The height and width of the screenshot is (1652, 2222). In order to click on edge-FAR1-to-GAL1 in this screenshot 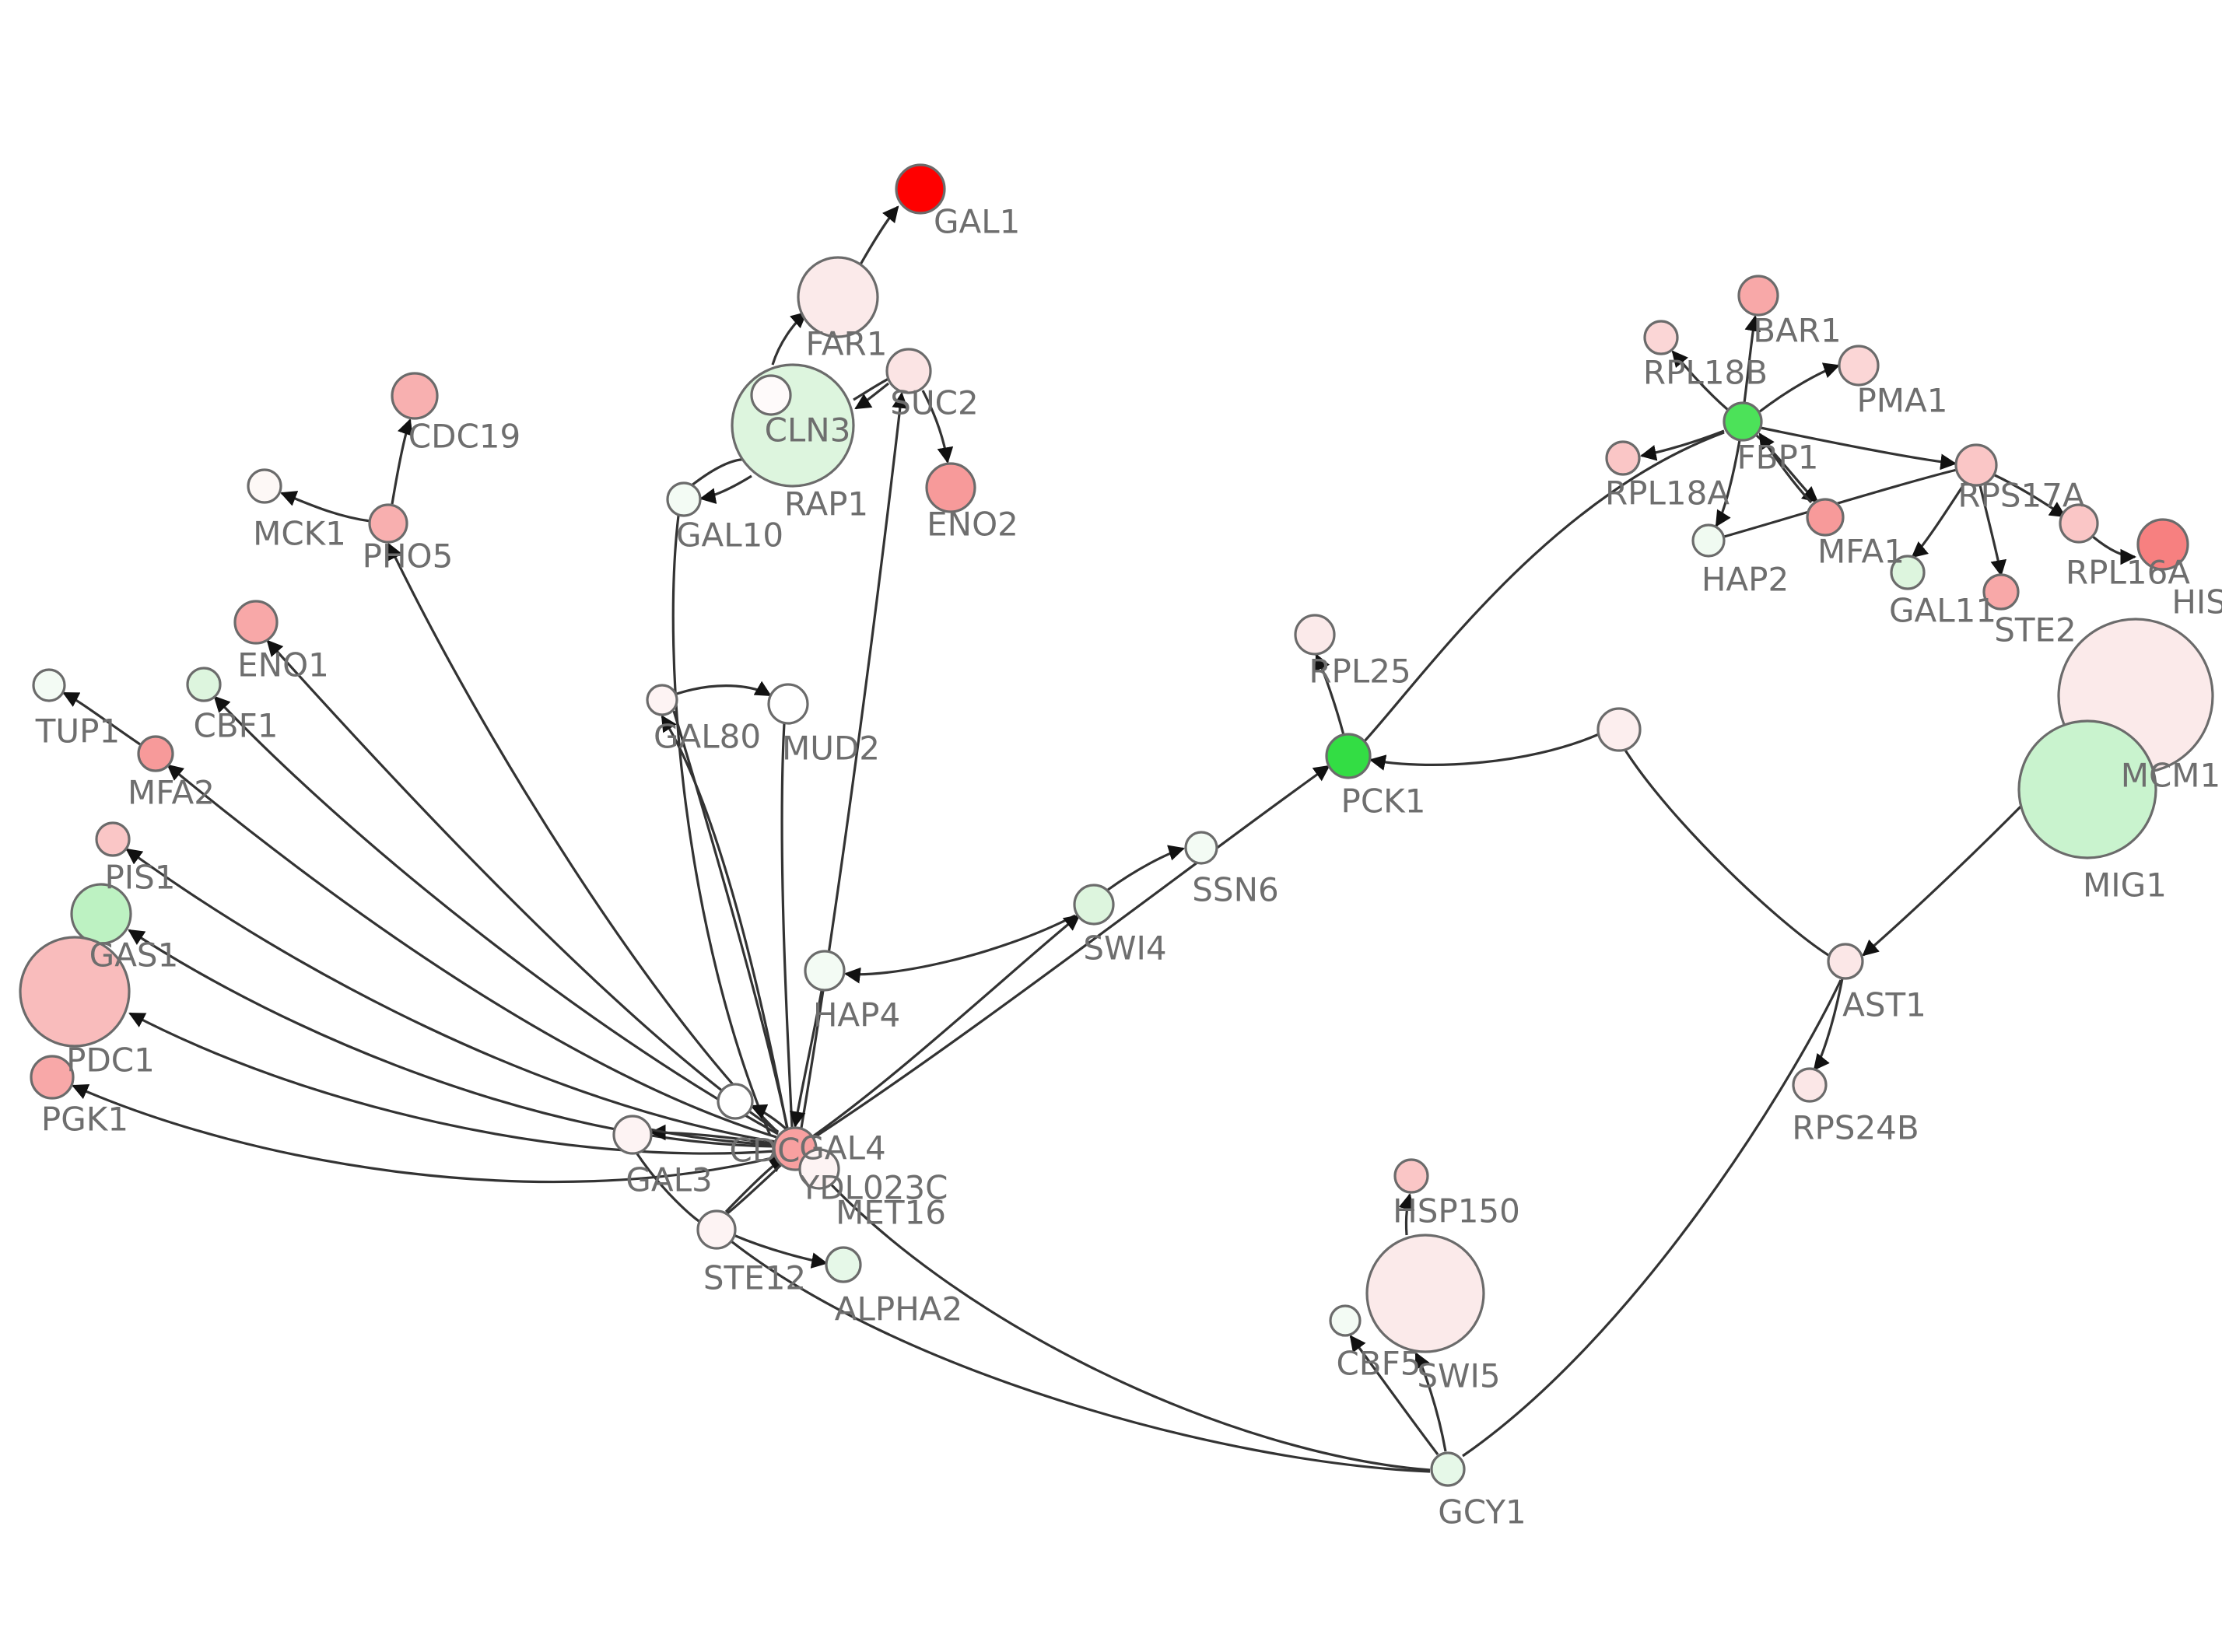, I will do `click(879, 235)`.